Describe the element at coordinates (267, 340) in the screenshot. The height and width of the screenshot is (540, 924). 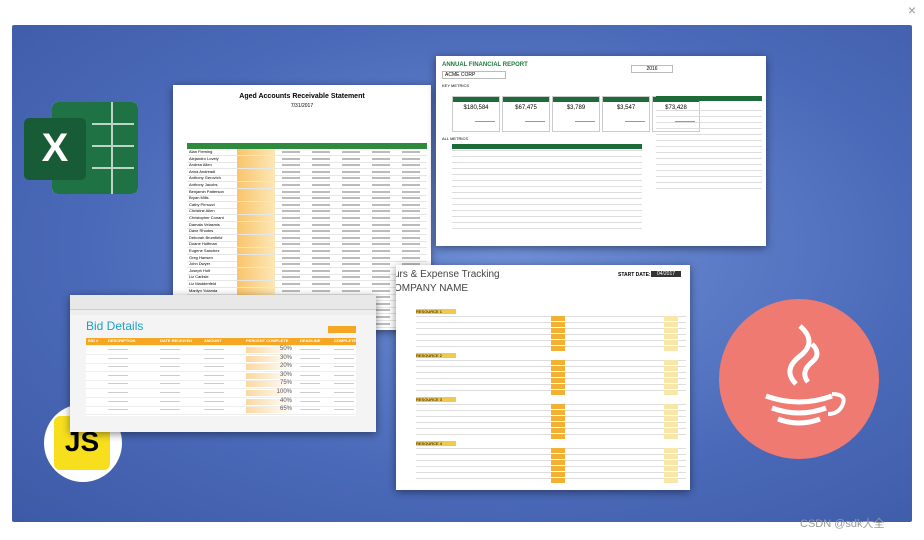
I see `bid-header: PERCENT COMPLETE` at that location.